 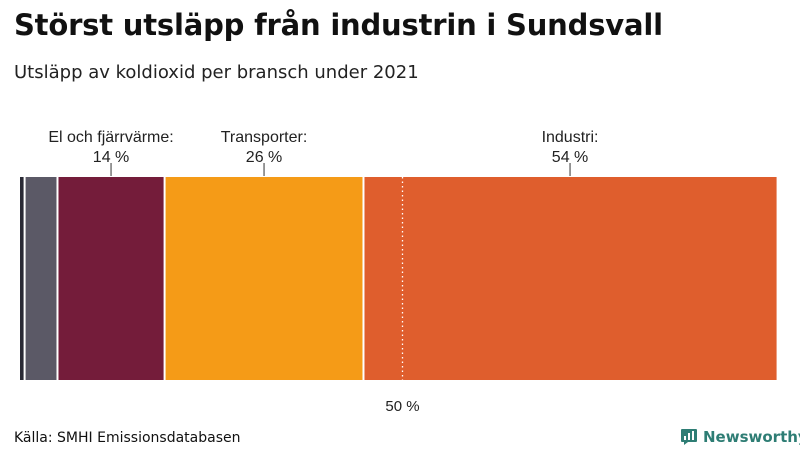 What do you see at coordinates (570, 157) in the screenshot?
I see `segment-label-value: 54 %` at bounding box center [570, 157].